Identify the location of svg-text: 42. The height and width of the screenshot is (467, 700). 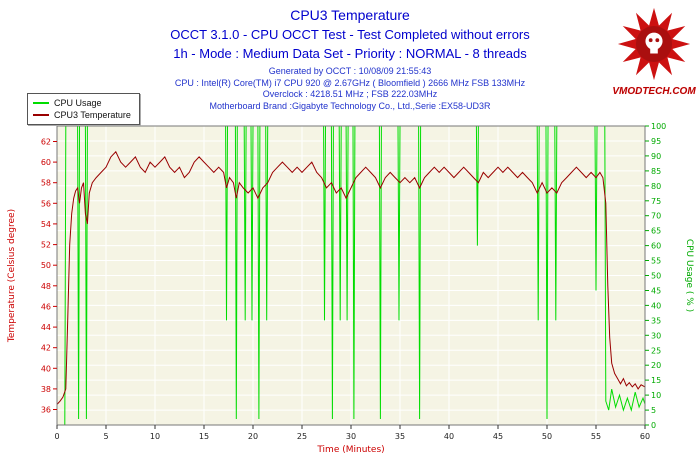
(46, 348).